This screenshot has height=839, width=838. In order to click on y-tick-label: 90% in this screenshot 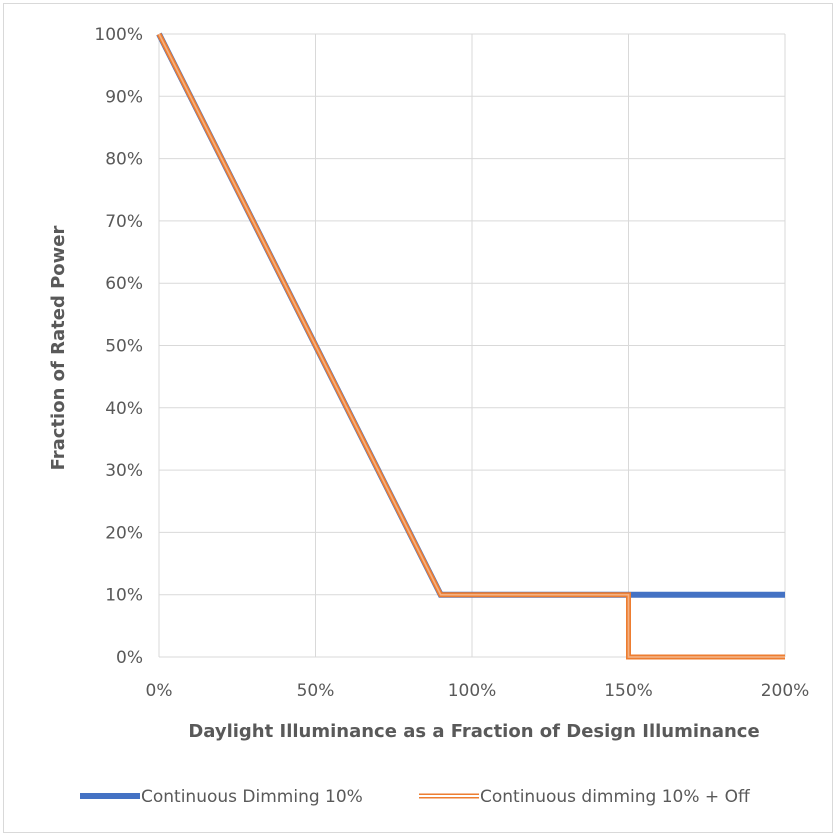, I will do `click(124, 97)`.